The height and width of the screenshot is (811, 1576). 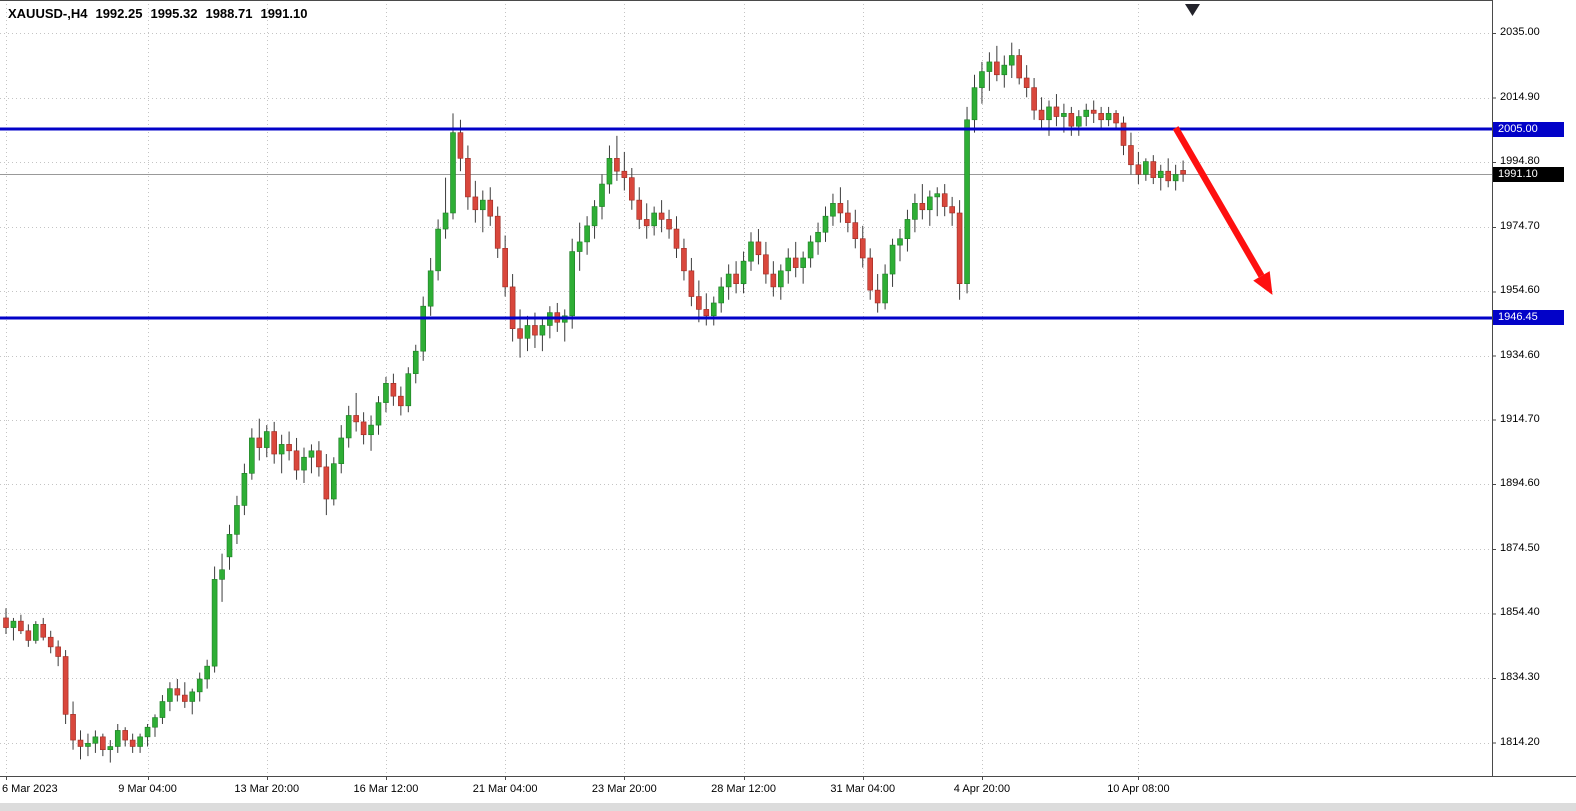 I want to click on time-axis-label: 10 Apr 08:00, so click(x=1138, y=789).